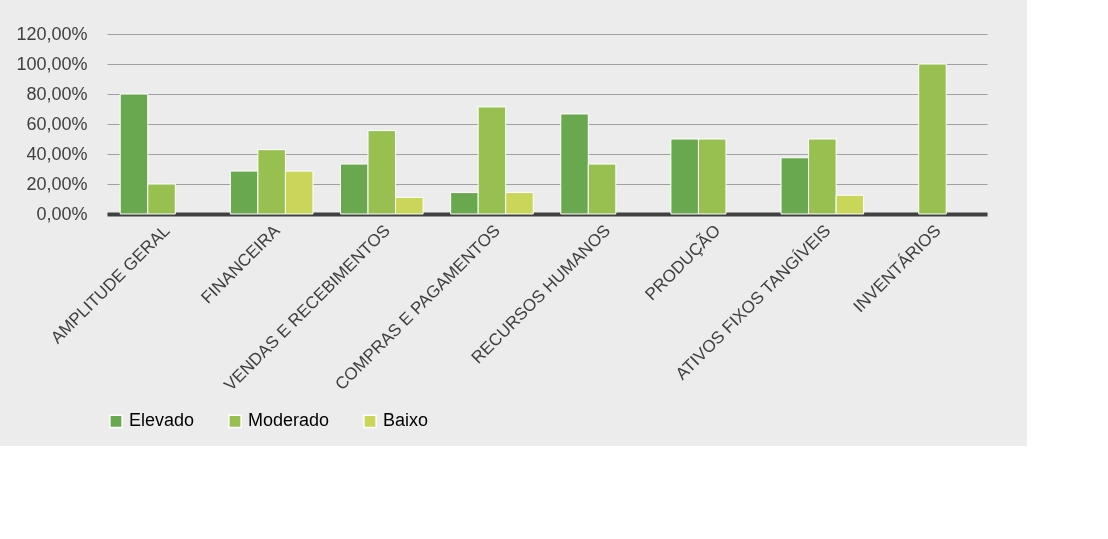 Image resolution: width=1108 pixels, height=539 pixels. Describe the element at coordinates (52, 63) in the screenshot. I see `y-tick-label: 100,00%` at that location.